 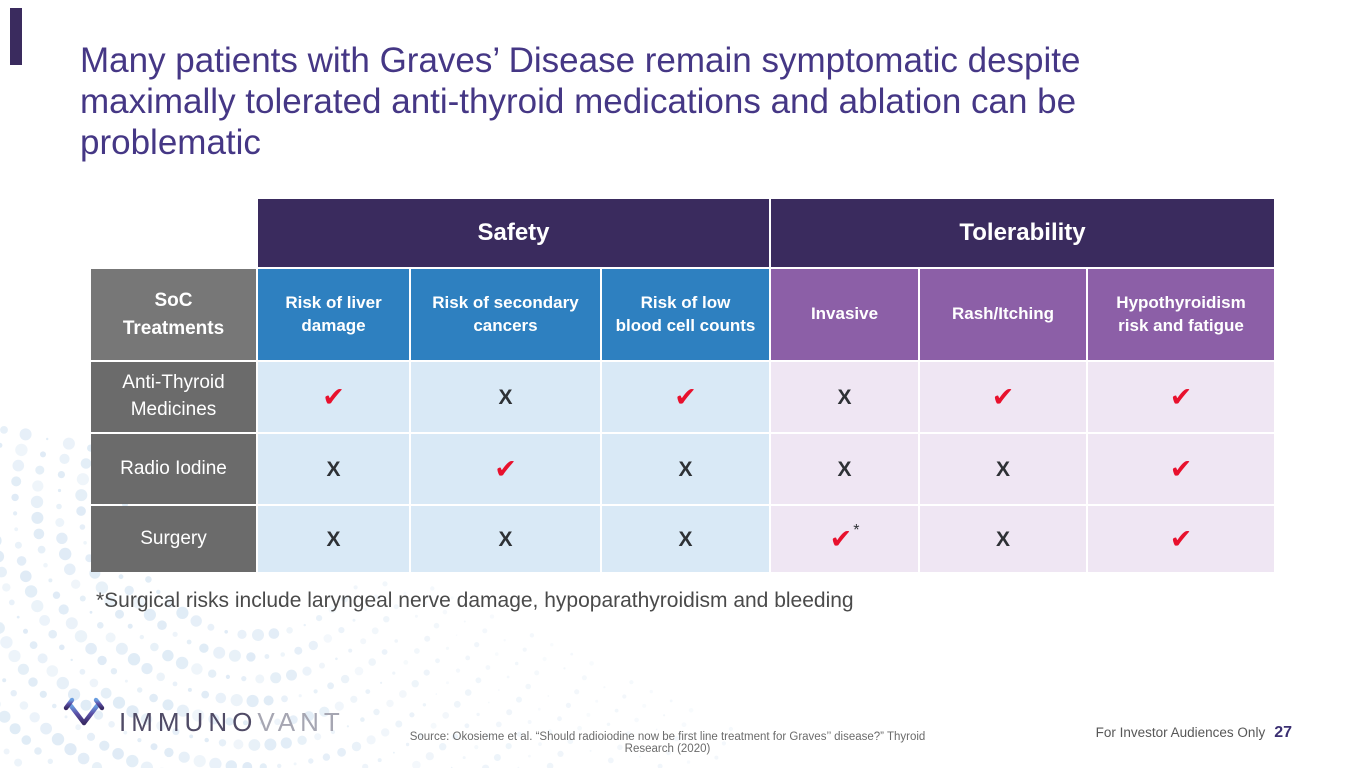 What do you see at coordinates (505, 314) in the screenshot?
I see `column-header-risk-secondary-cancers: Risk of secondary cancers` at bounding box center [505, 314].